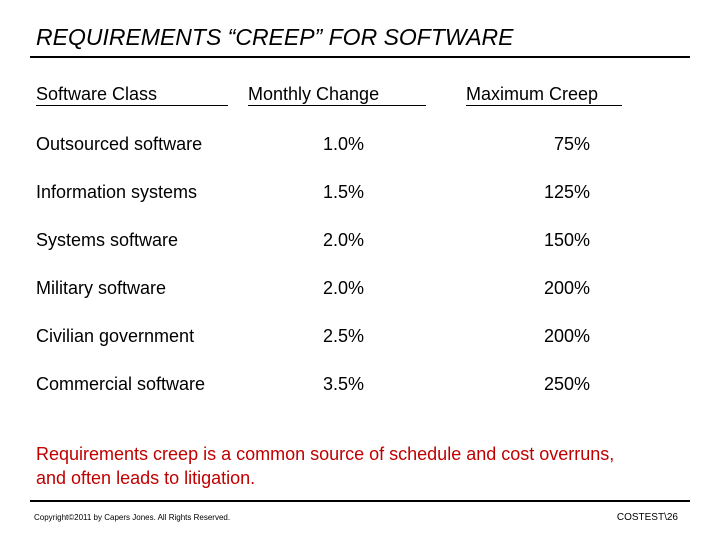  Describe the element at coordinates (566, 192) in the screenshot. I see `maximum-creep-cell: 125%` at that location.